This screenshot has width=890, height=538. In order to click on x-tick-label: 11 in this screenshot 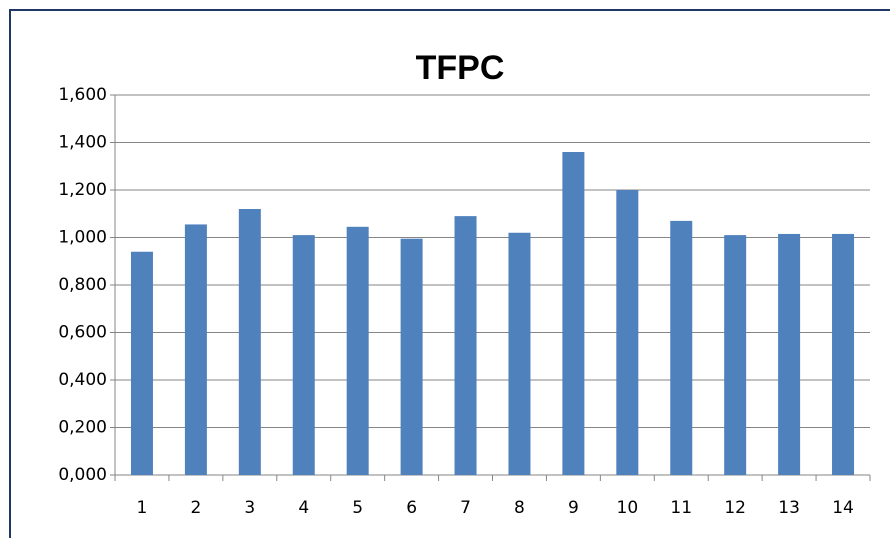, I will do `click(681, 508)`.